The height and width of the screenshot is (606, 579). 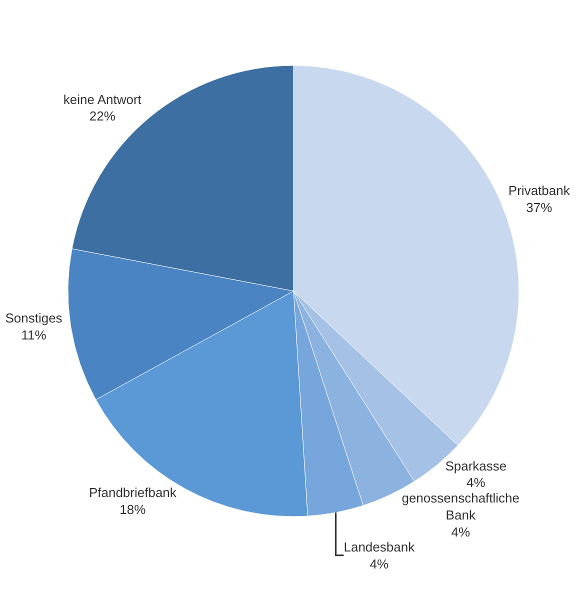 What do you see at coordinates (476, 466) in the screenshot?
I see `slice-label: Sparkasse` at bounding box center [476, 466].